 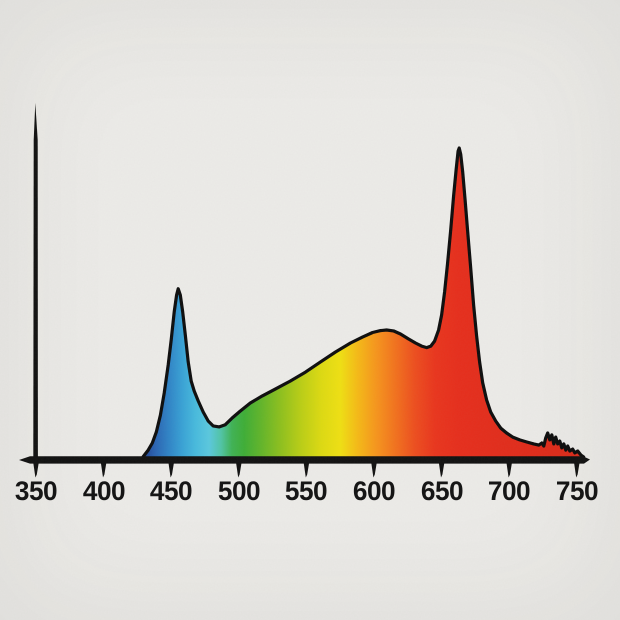 I want to click on x-tick-label-350: 350, so click(x=36, y=491).